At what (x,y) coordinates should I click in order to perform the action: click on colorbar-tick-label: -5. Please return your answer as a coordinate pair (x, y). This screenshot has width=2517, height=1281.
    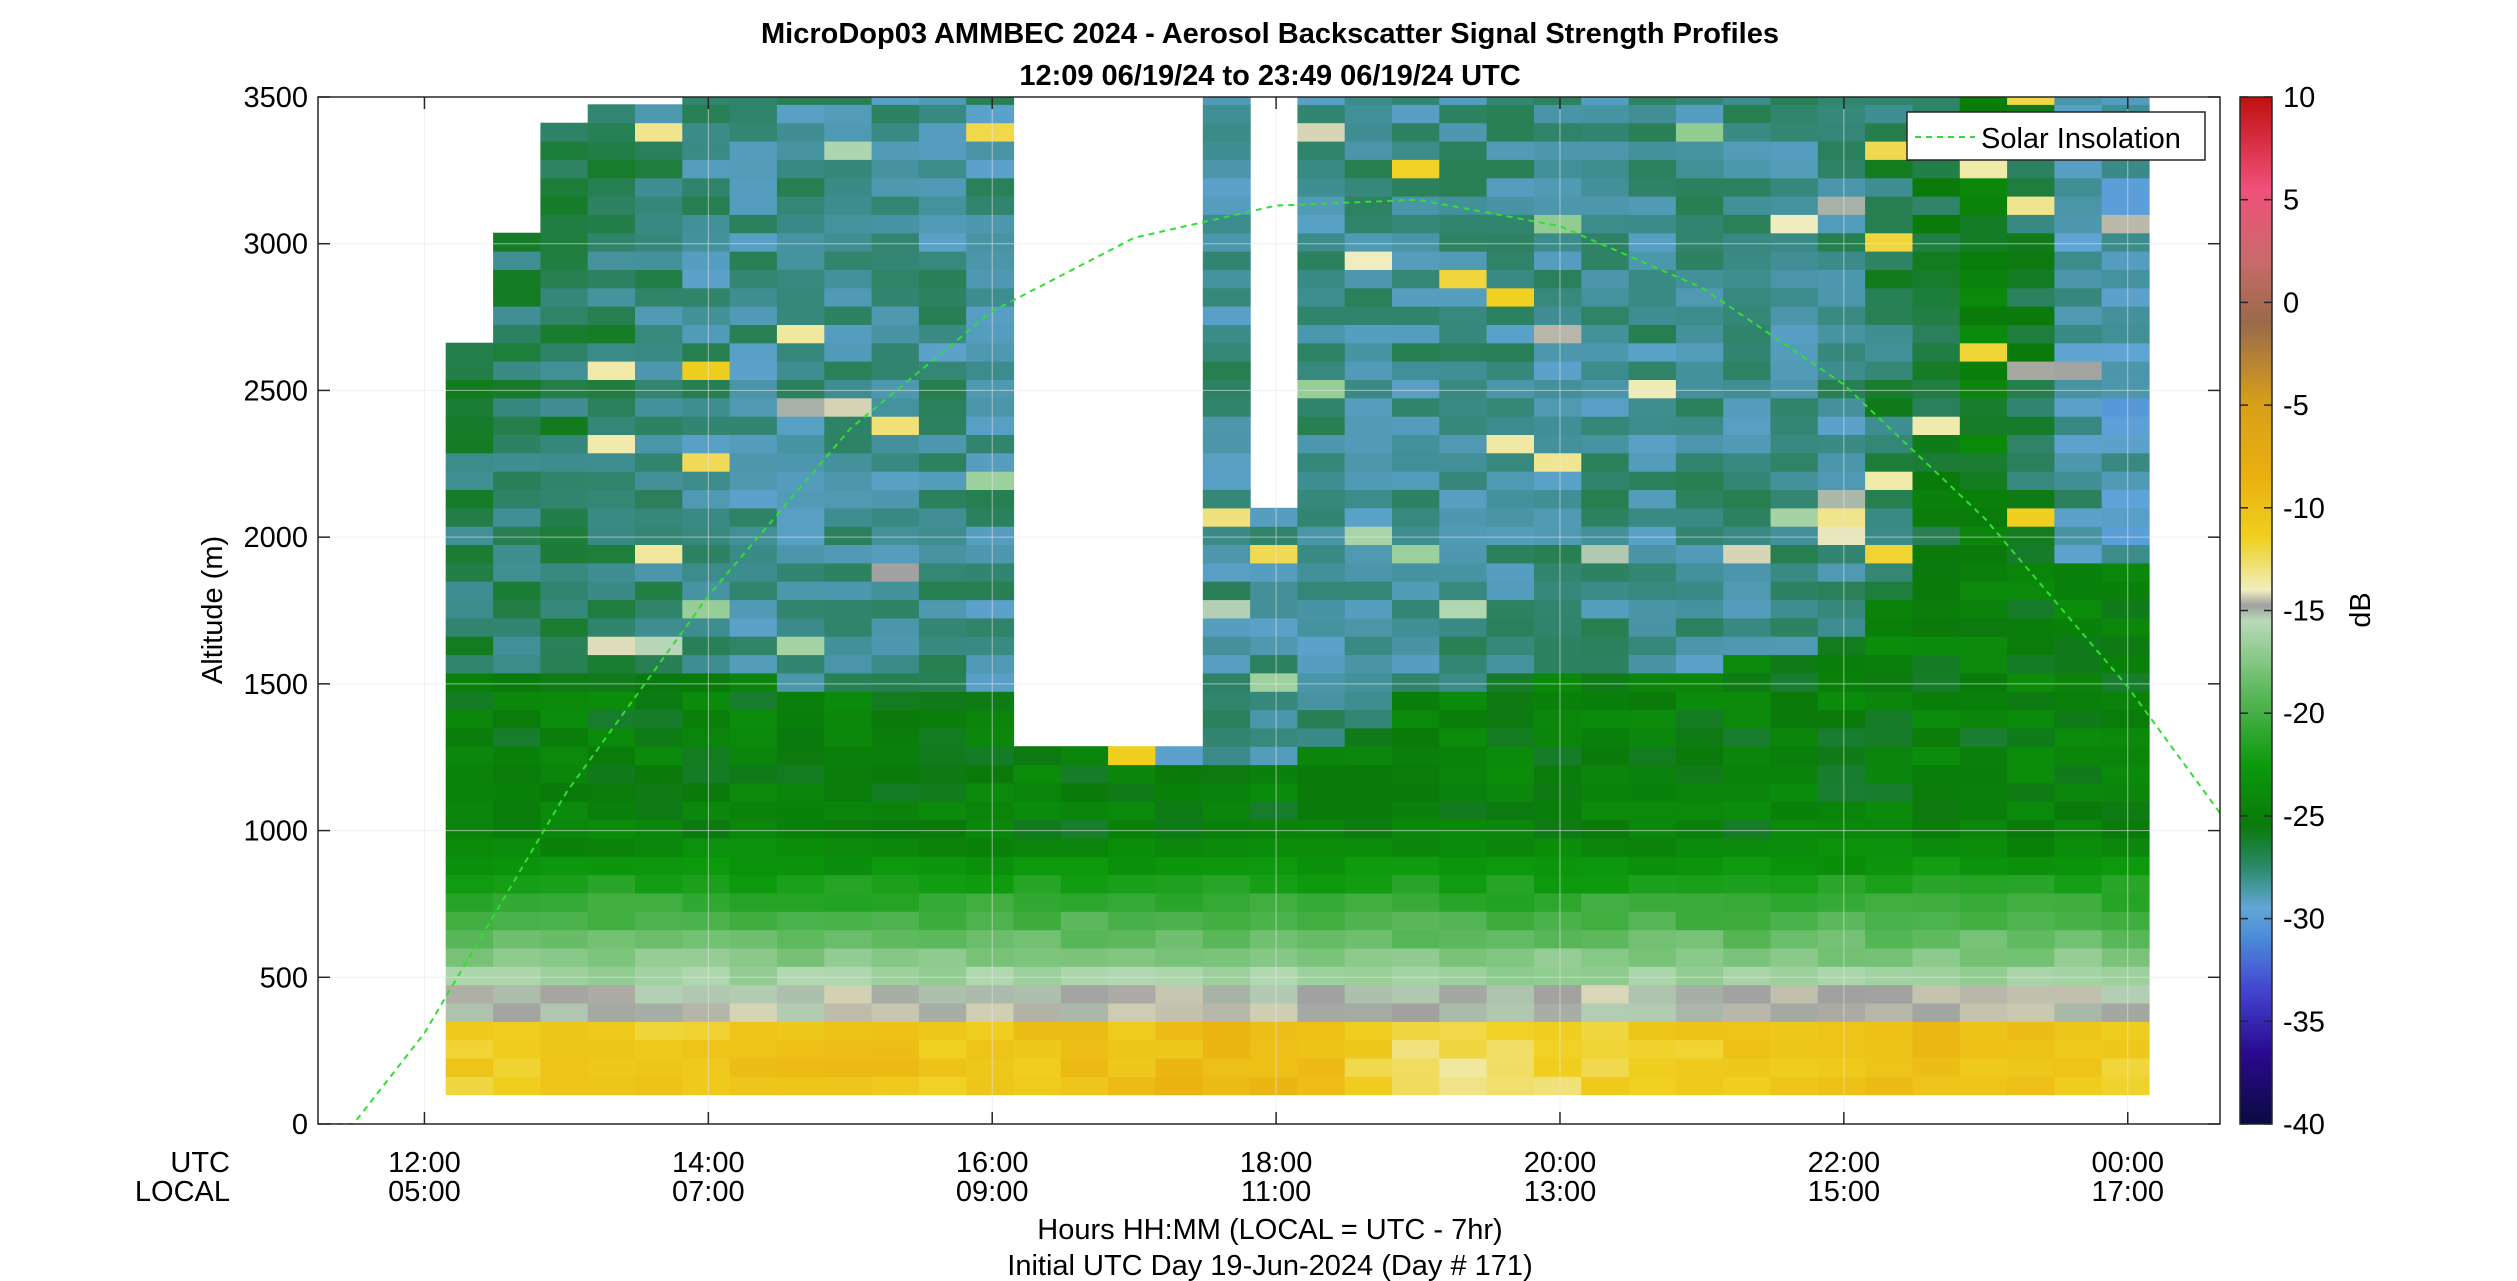
    Looking at the image, I should click on (2296, 406).